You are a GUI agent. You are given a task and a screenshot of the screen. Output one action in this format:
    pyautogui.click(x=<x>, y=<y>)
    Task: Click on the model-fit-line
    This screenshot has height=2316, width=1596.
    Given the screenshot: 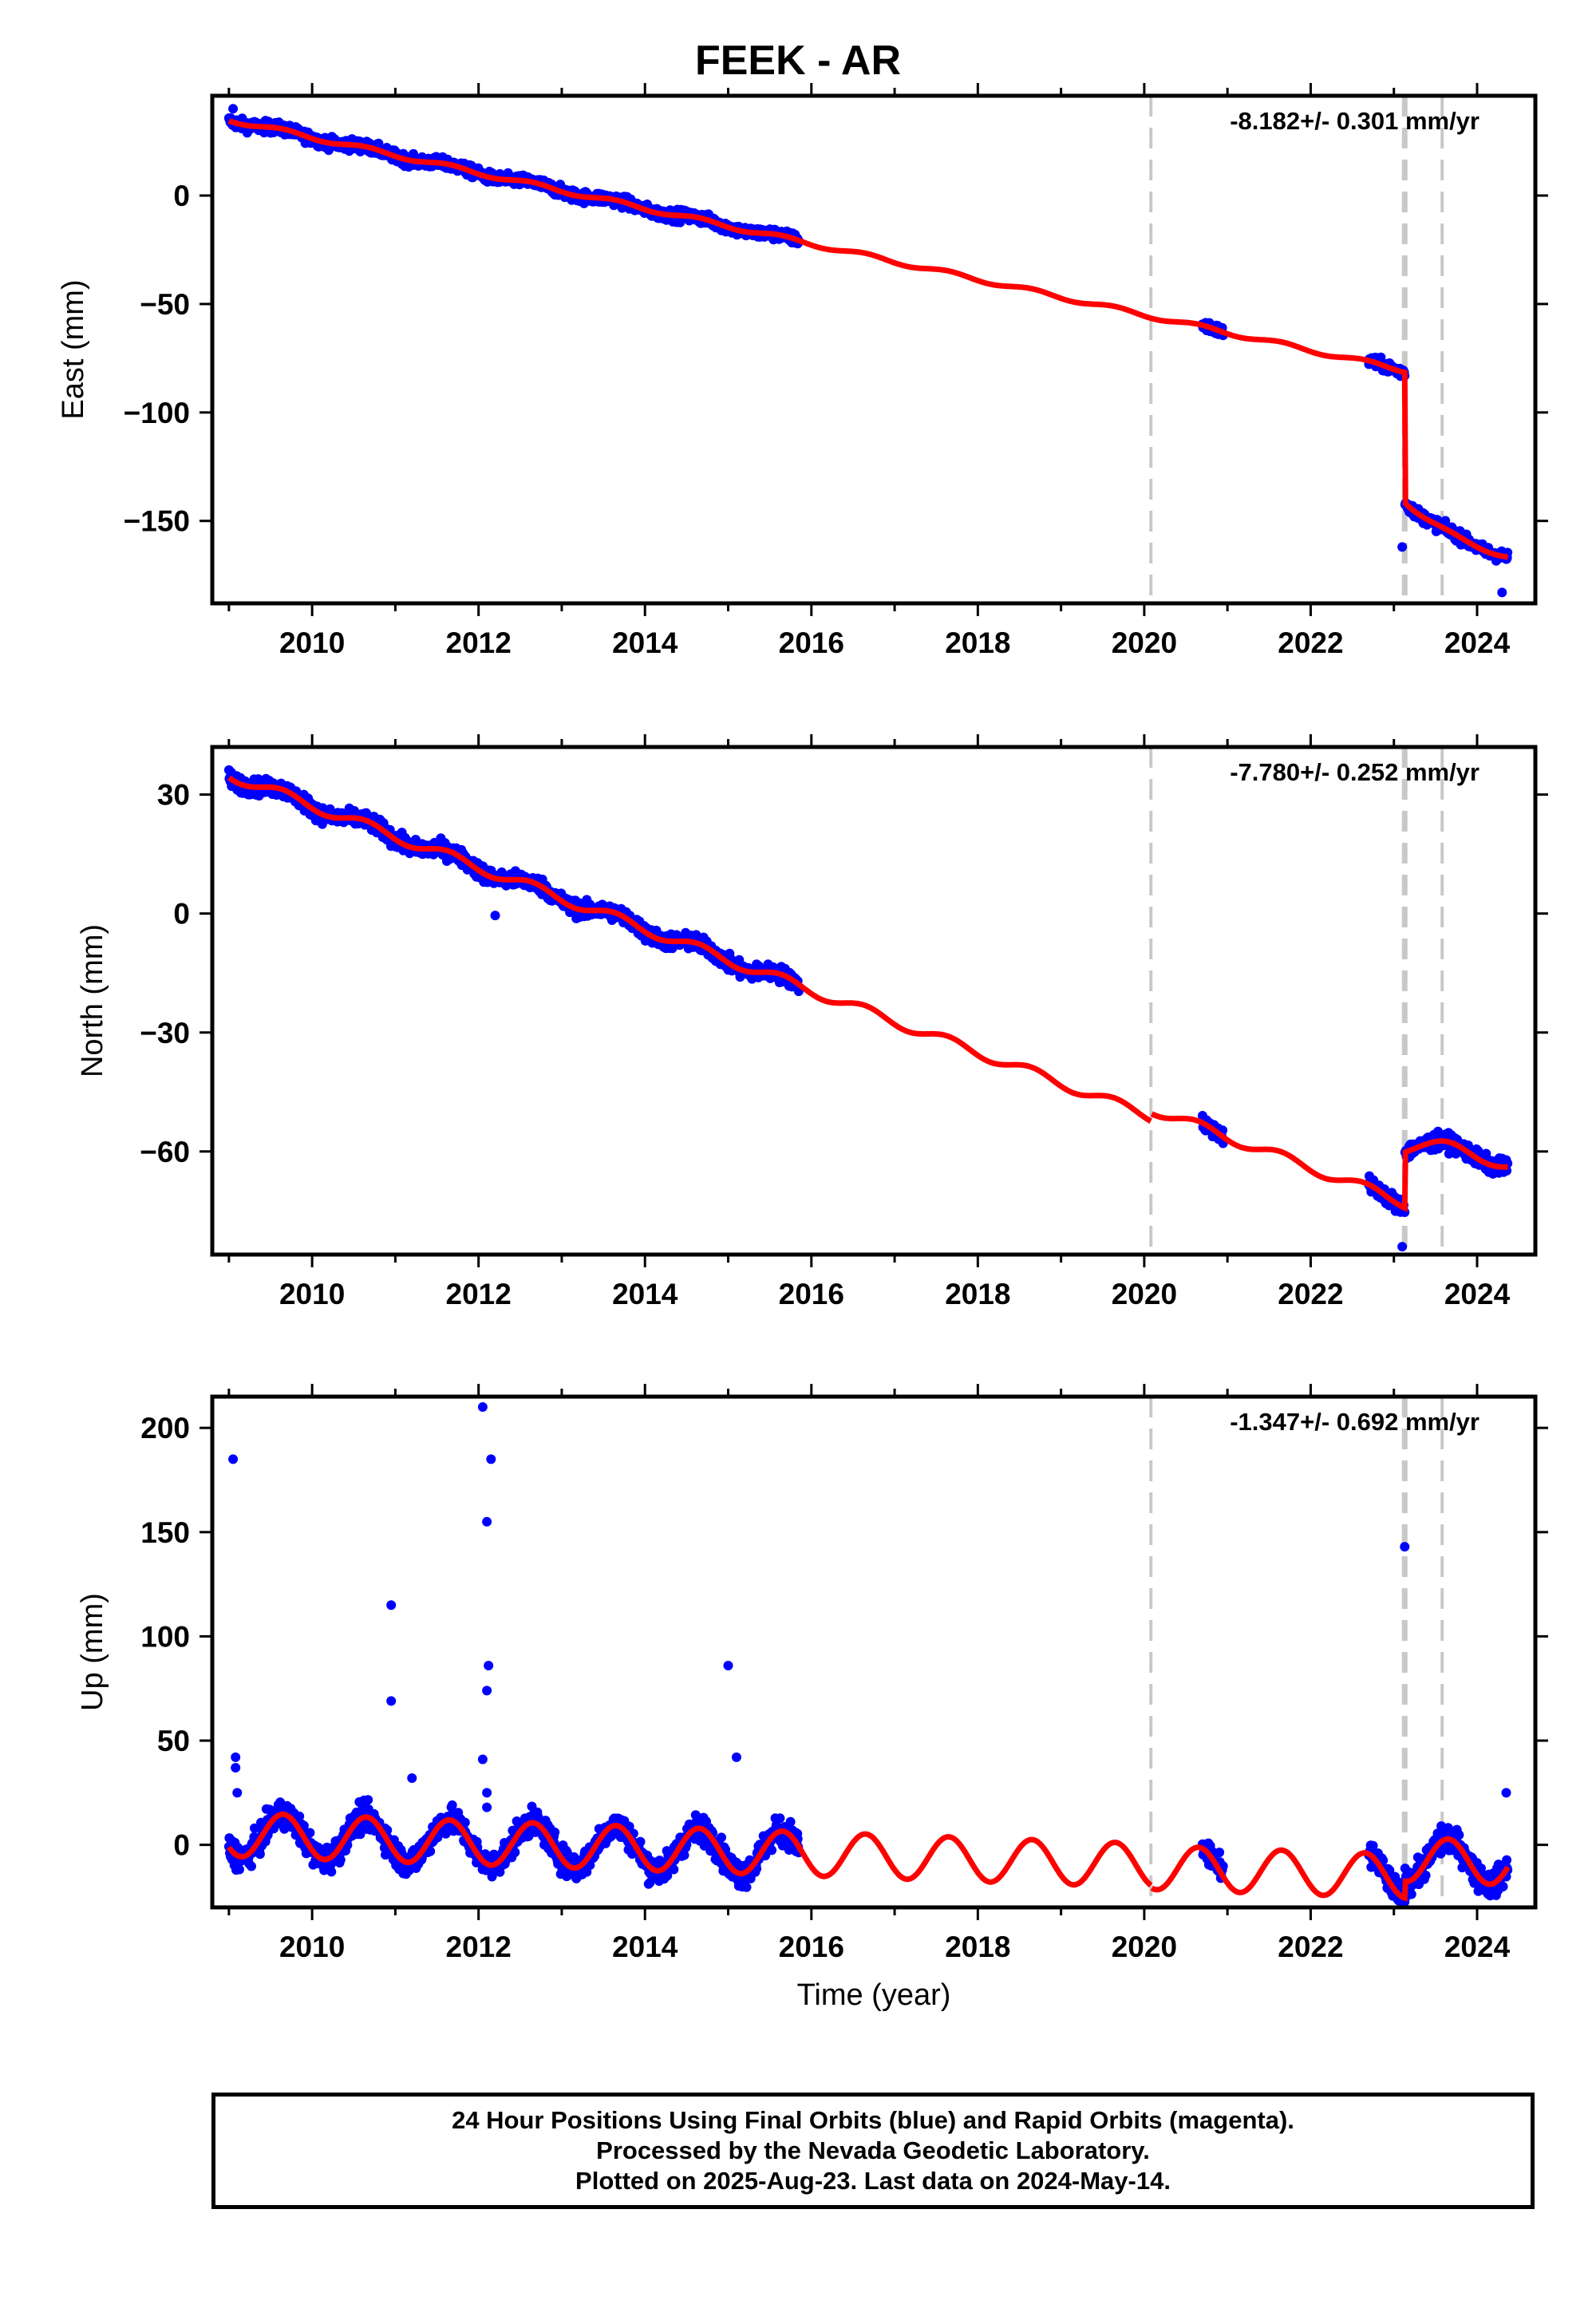 What is the action you would take?
    pyautogui.click(x=869, y=1856)
    